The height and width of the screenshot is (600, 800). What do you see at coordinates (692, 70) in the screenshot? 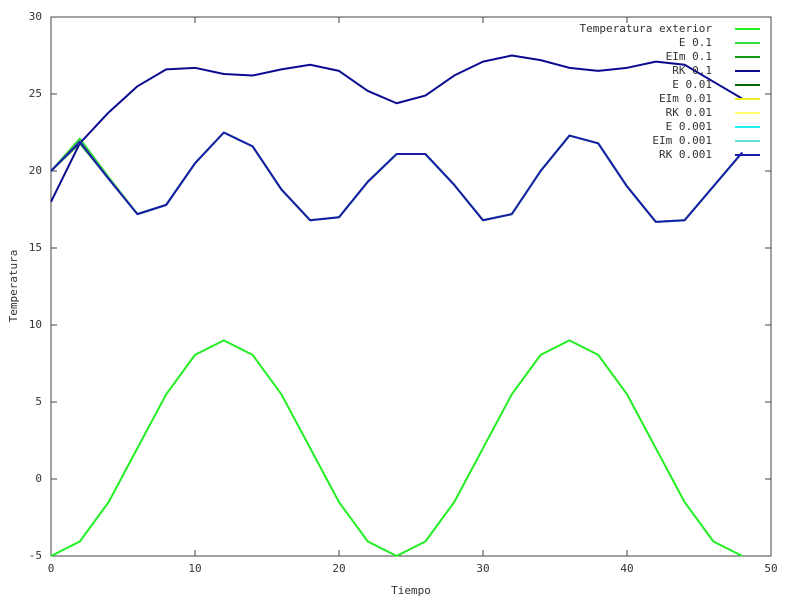
I see `legend-label: RK 0.1` at bounding box center [692, 70].